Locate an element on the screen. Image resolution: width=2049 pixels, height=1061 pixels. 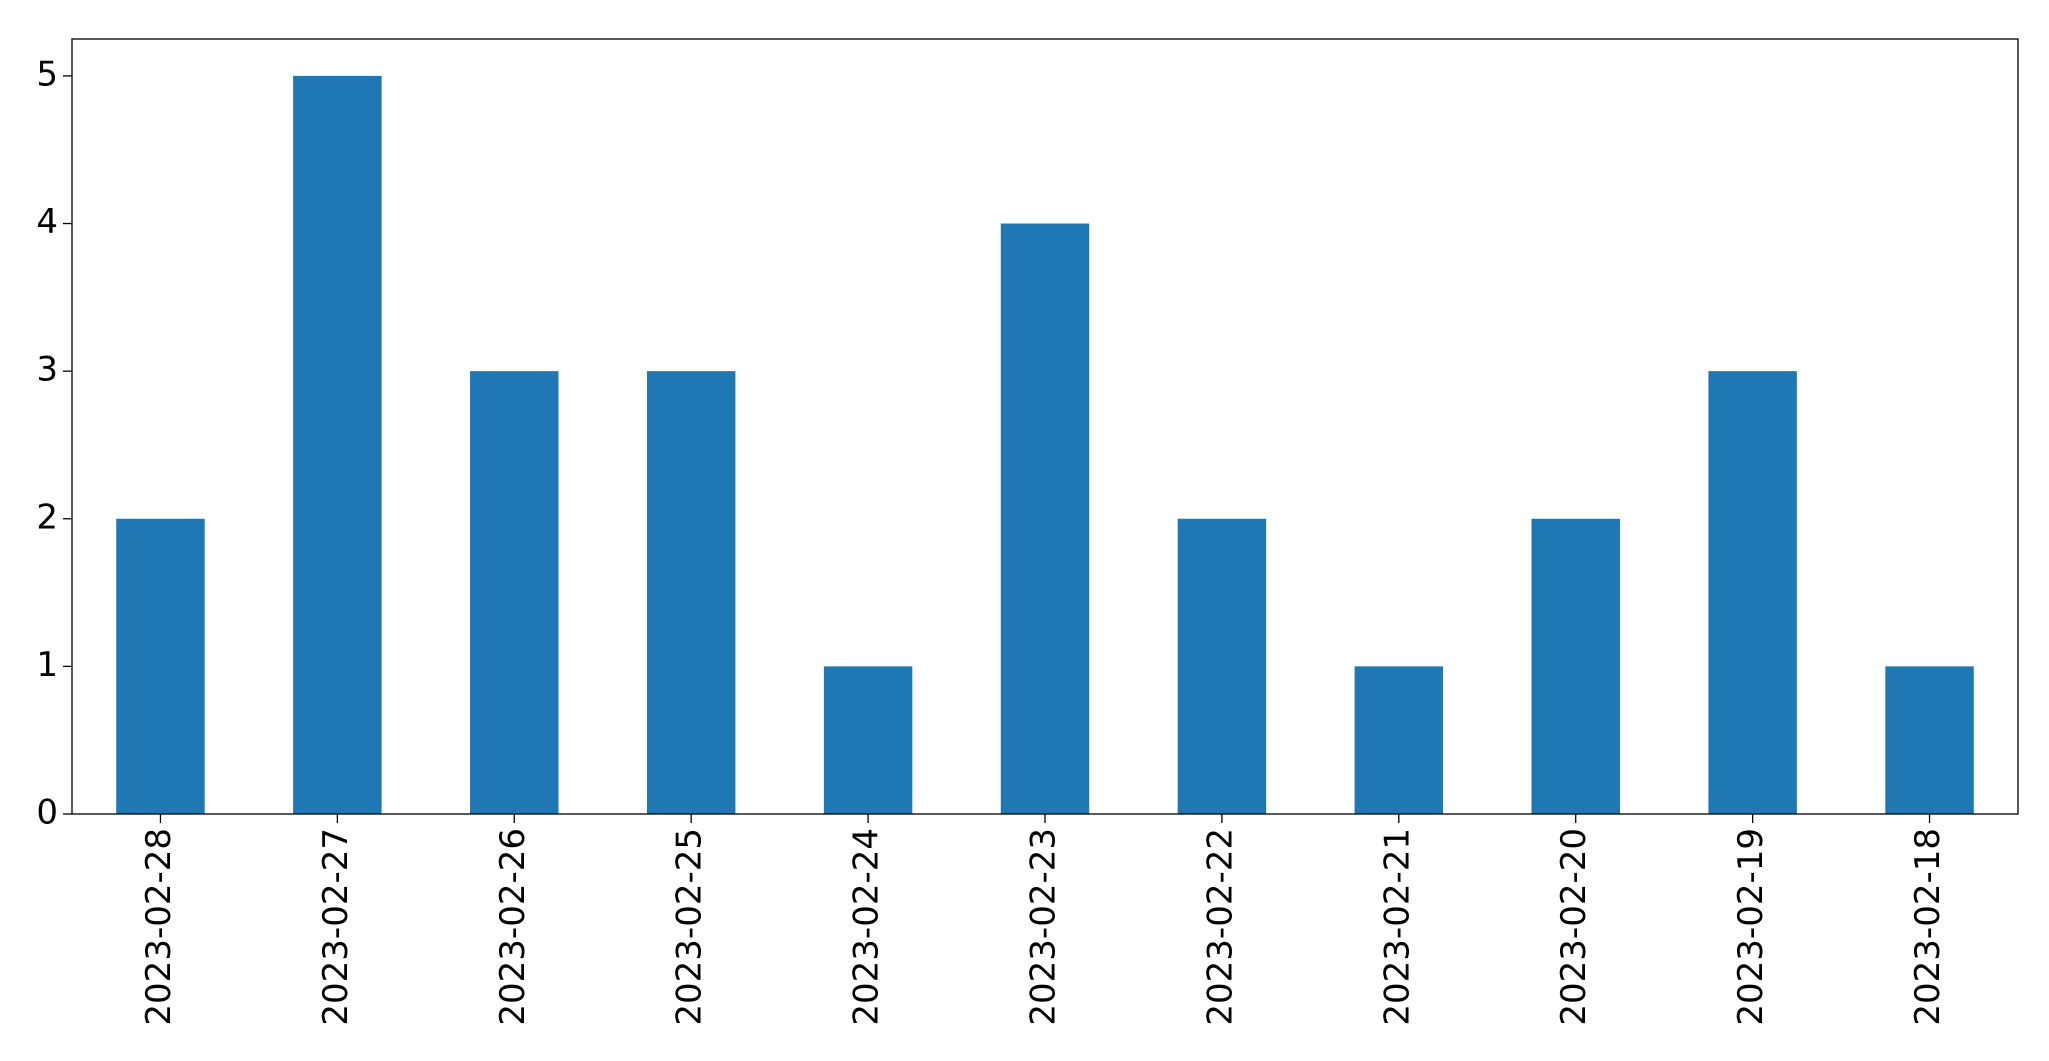
x-tick-label: 2023-02-20 is located at coordinates (1574, 927).